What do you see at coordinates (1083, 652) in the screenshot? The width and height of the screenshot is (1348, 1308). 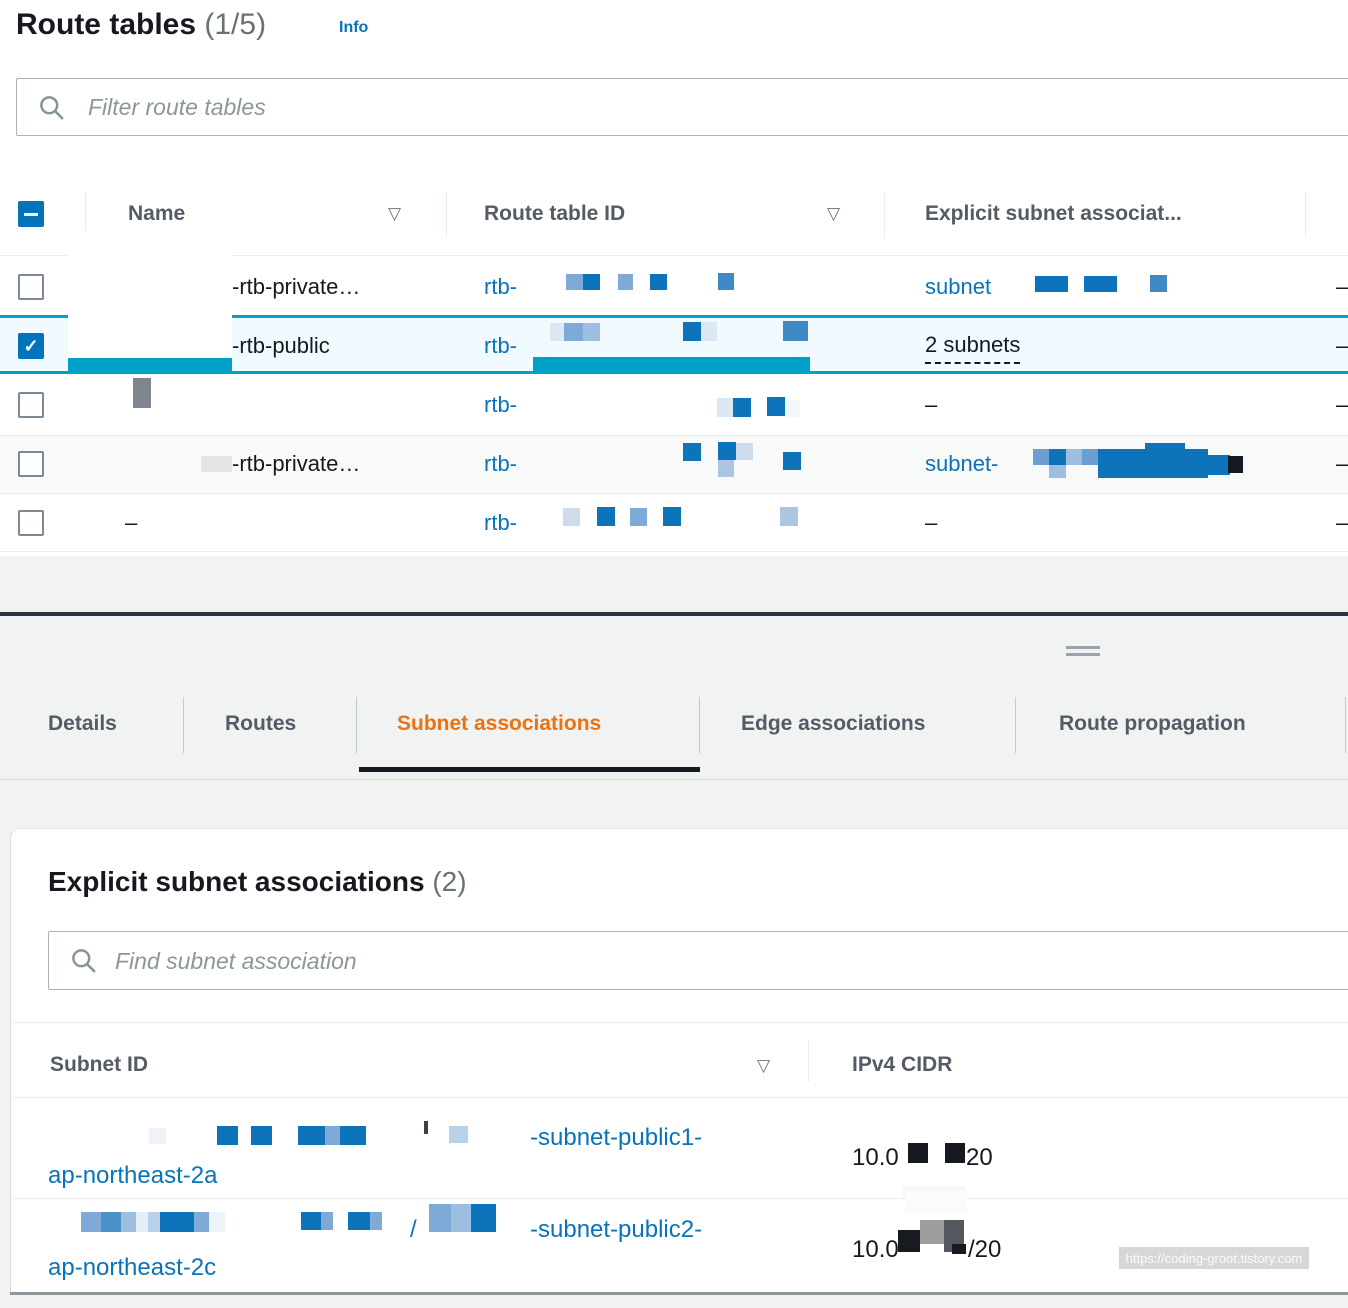 I see `drag-handle-icon` at bounding box center [1083, 652].